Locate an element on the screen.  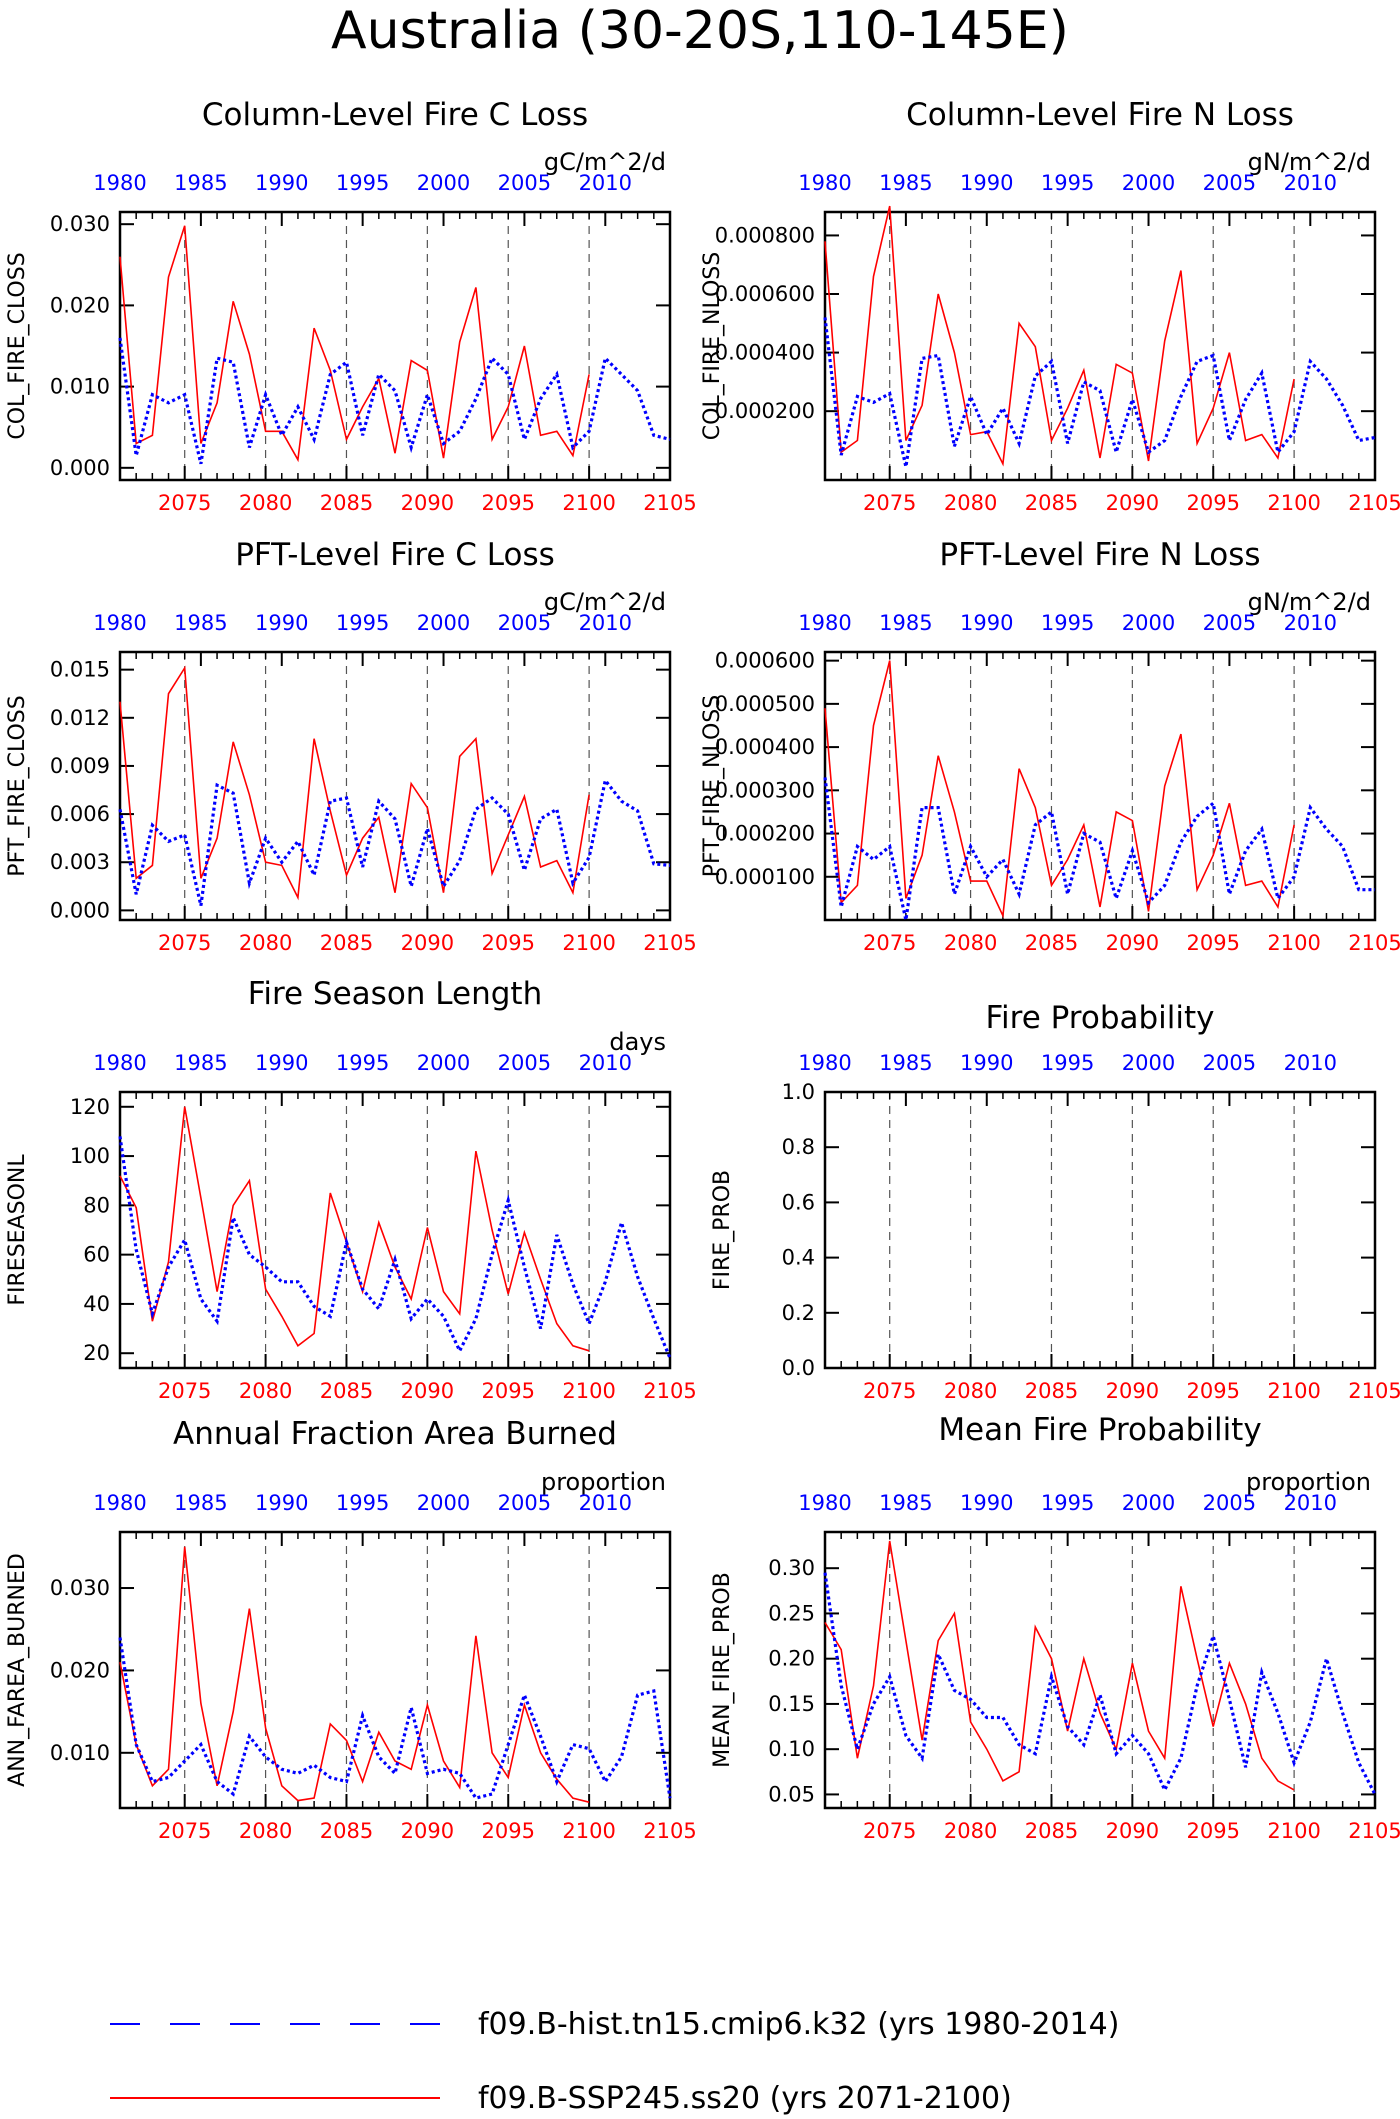
y-tick-label: 20 is located at coordinates (96, 1353).